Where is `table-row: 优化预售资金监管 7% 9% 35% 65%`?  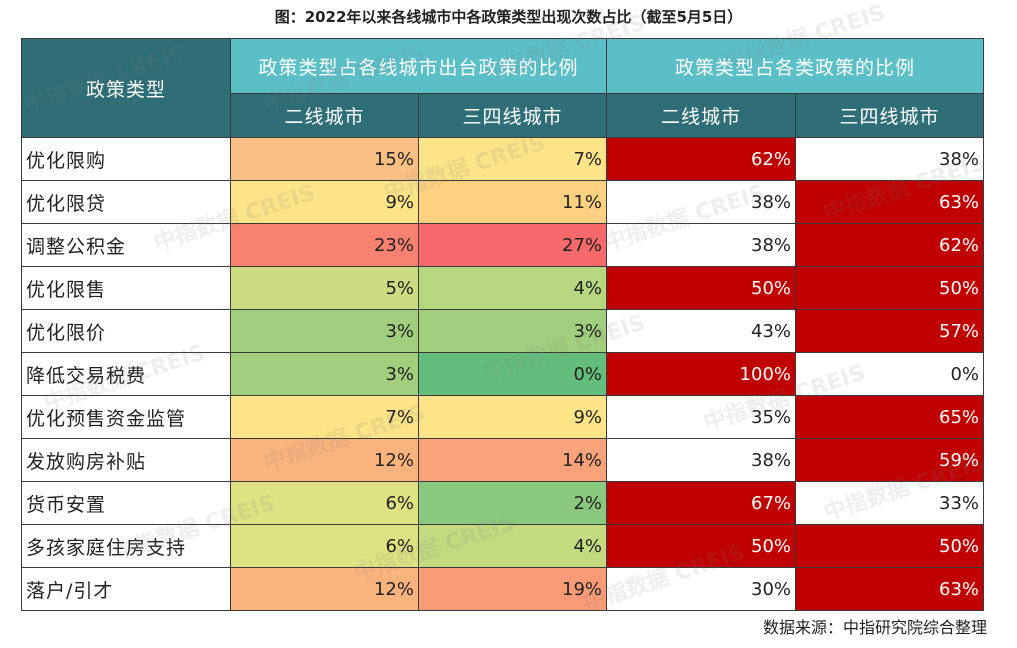
table-row: 优化预售资金监管 7% 9% 35% 65% is located at coordinates (503, 417).